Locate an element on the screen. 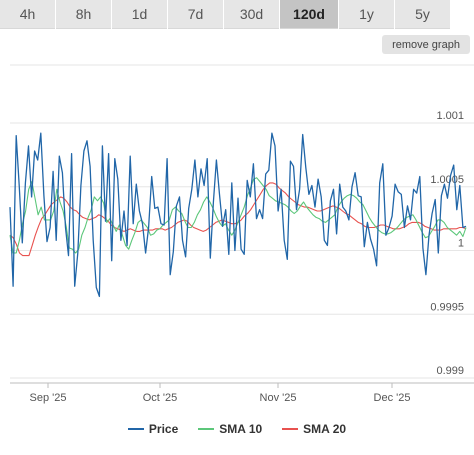 This screenshot has height=455, width=474. legend-item-sma-20: SMA 20 is located at coordinates (314, 429).